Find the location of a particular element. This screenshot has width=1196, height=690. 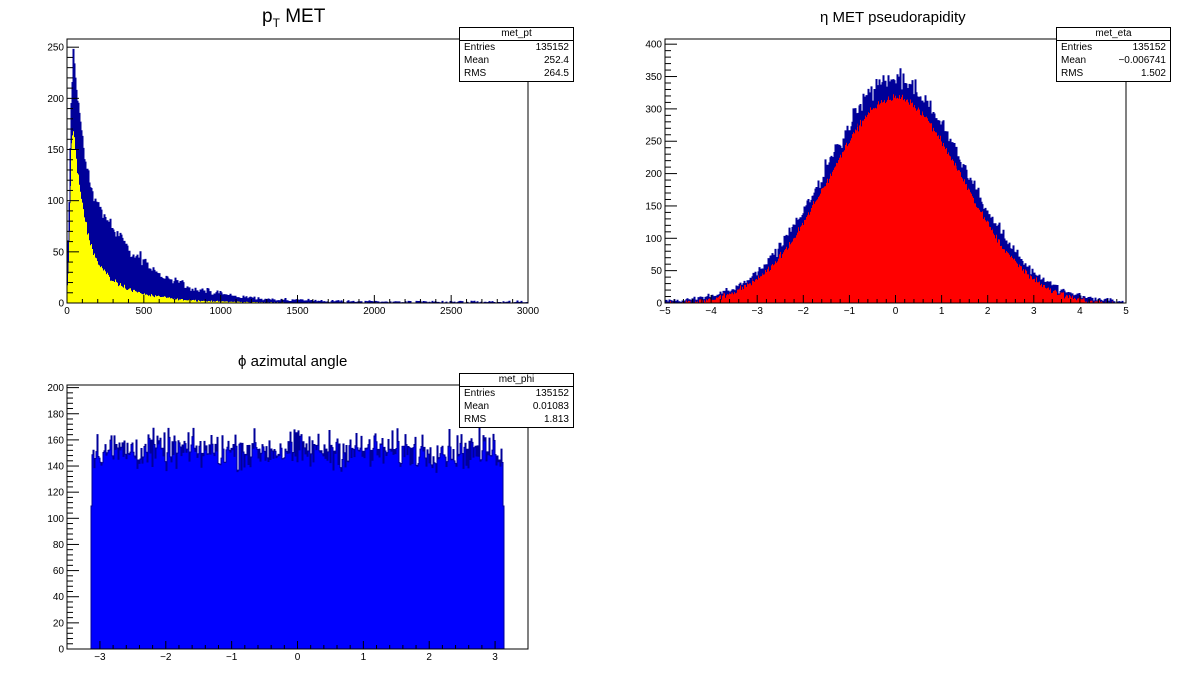

phi-stats-name: met_phi is located at coordinates (516, 380).